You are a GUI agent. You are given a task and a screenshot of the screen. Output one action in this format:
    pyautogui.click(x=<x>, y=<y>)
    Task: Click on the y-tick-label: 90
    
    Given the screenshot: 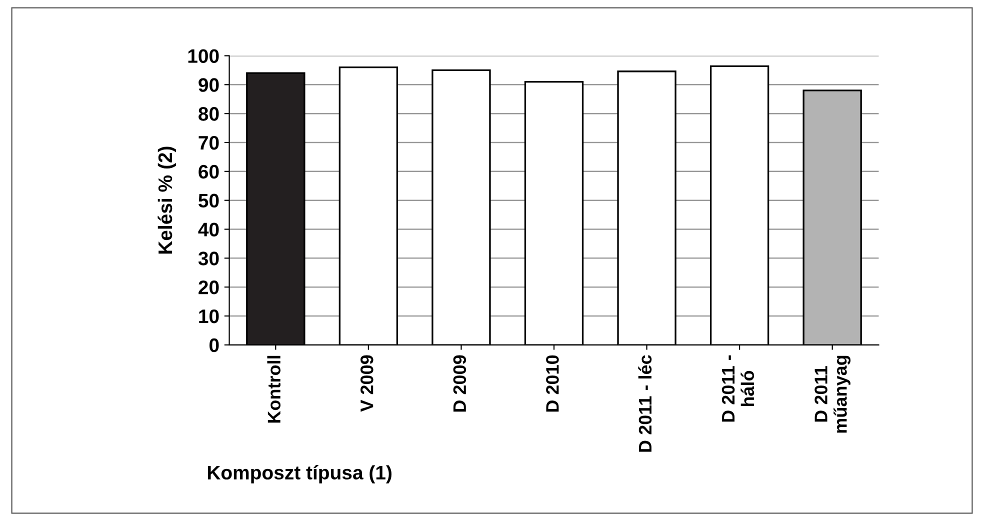 What is the action you would take?
    pyautogui.click(x=208, y=85)
    